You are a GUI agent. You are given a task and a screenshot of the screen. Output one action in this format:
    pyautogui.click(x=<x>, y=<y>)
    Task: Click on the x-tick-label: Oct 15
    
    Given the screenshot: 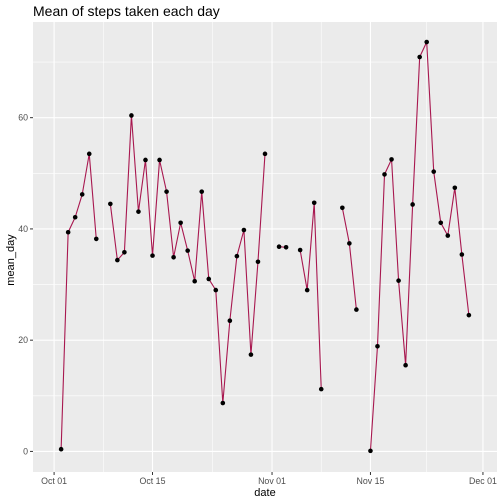 What is the action you would take?
    pyautogui.click(x=153, y=481)
    